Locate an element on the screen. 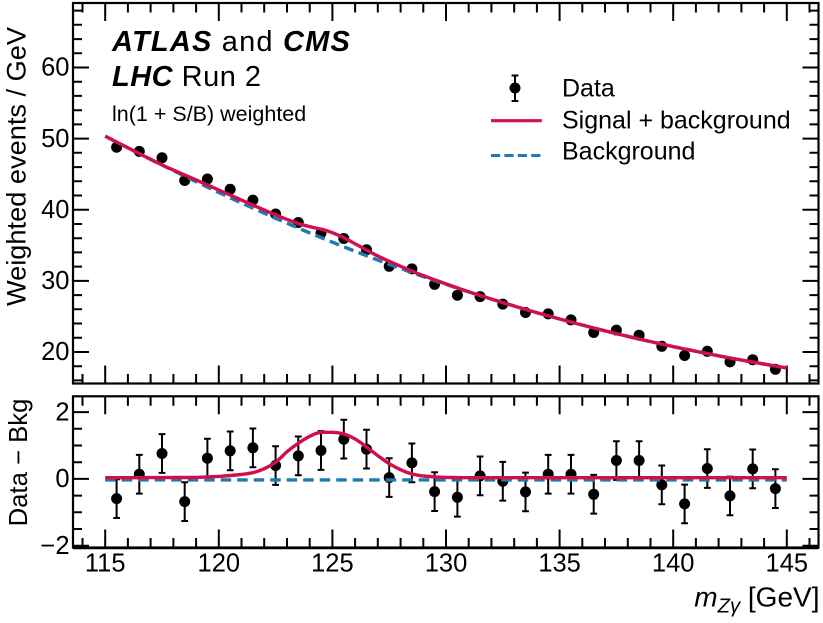  svg-text: 0 is located at coordinates (62, 479).